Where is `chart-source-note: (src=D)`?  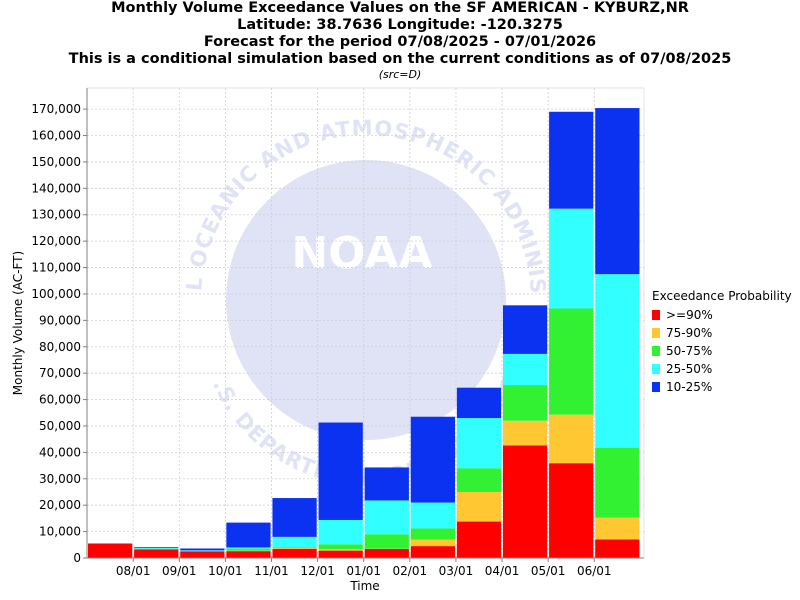 chart-source-note: (src=D) is located at coordinates (400, 74).